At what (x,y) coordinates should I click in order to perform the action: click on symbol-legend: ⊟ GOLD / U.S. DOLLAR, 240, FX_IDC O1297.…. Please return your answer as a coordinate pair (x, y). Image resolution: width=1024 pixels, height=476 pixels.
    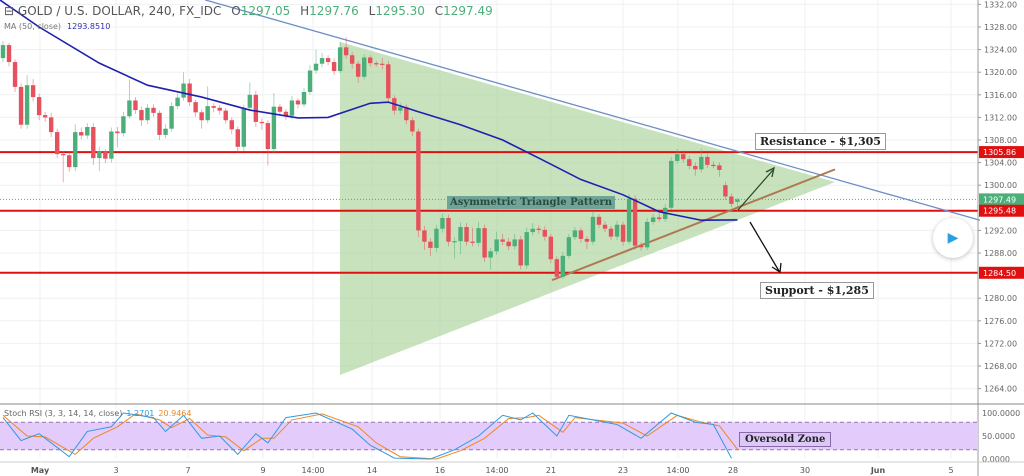
    Looking at the image, I should click on (248, 11).